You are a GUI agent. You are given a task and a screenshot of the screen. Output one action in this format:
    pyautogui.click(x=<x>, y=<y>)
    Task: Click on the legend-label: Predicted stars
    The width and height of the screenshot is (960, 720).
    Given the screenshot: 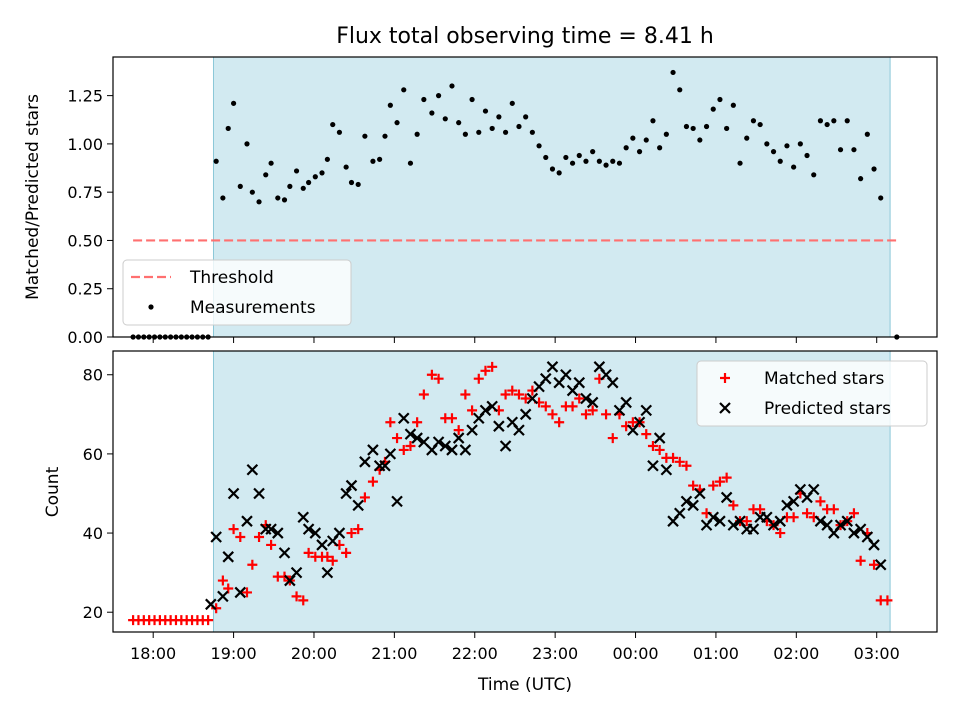 What is the action you would take?
    pyautogui.click(x=827, y=409)
    